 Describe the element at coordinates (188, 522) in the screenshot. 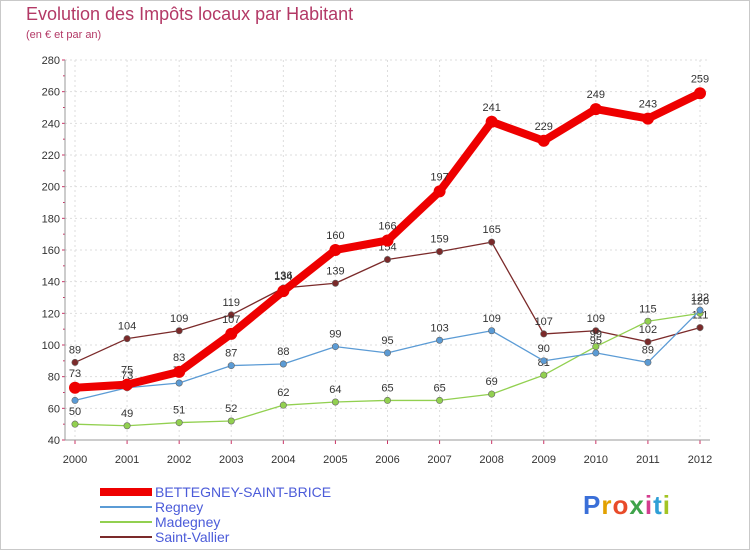

I see `legend-label: Madegney` at that location.